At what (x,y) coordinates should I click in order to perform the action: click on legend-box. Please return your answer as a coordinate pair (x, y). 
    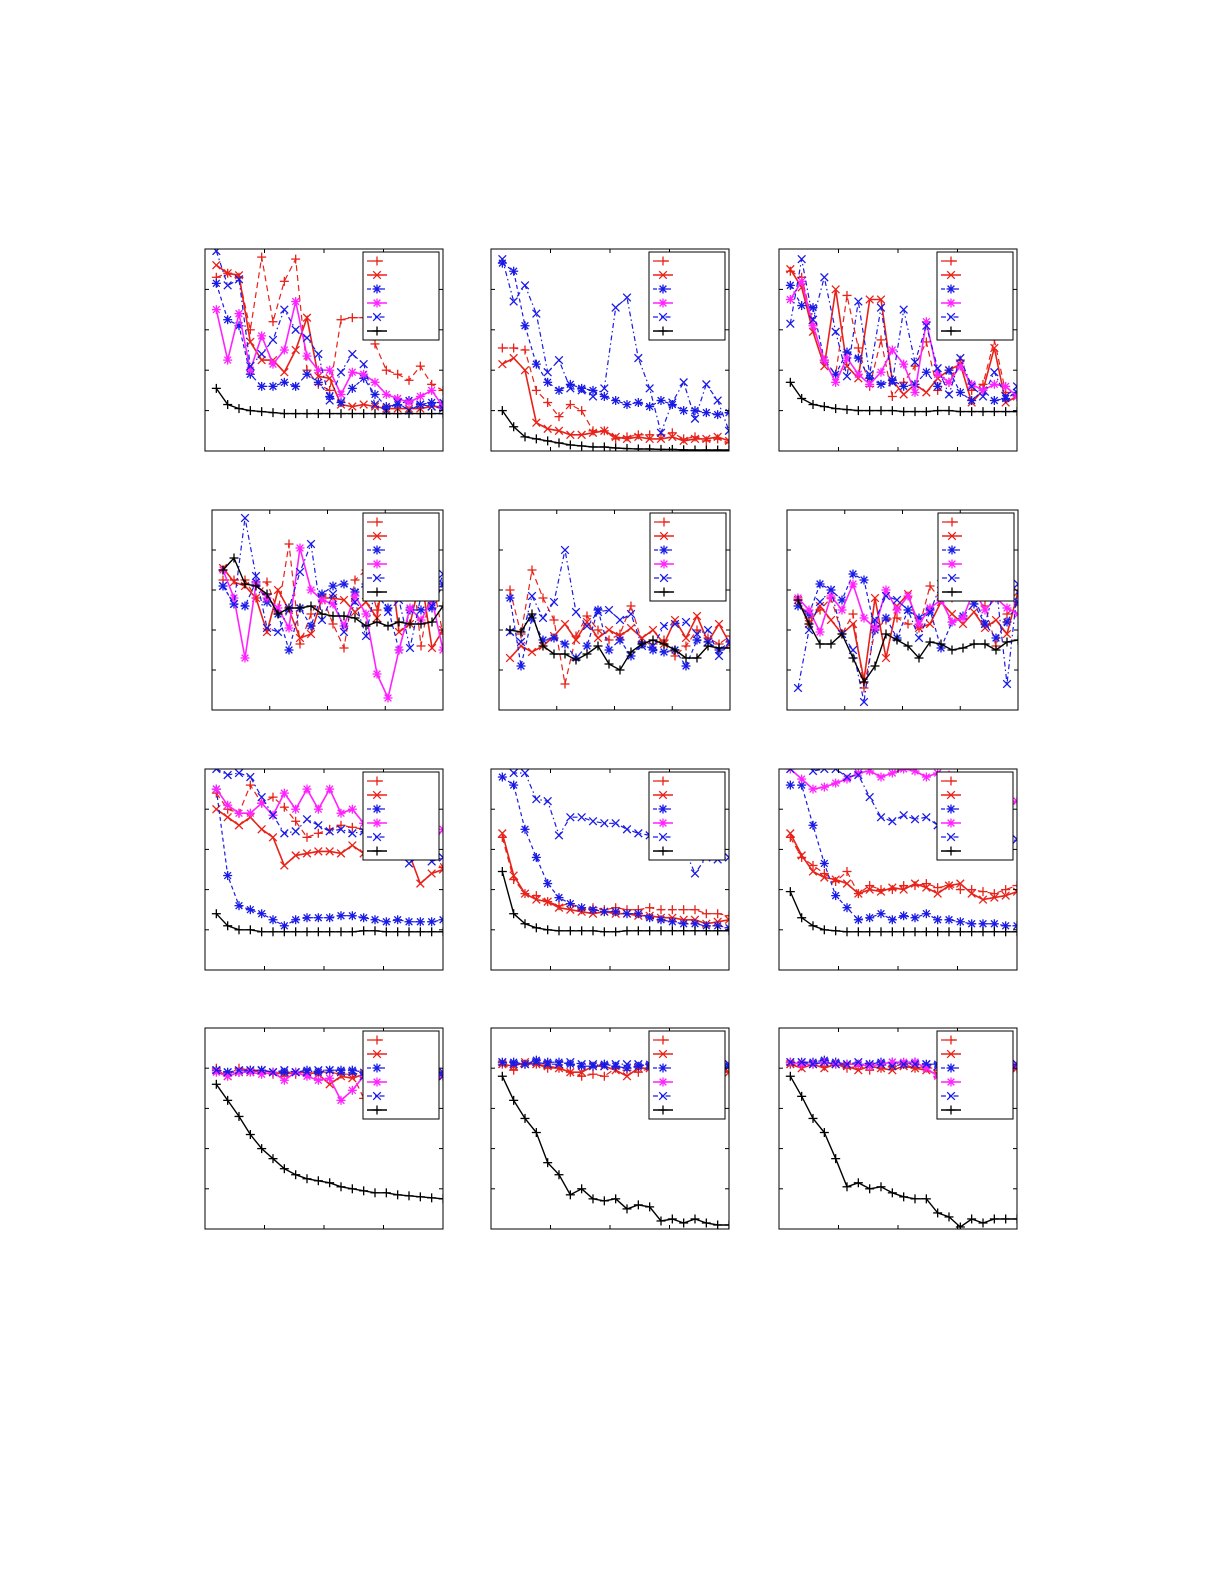
    Looking at the image, I should click on (687, 296).